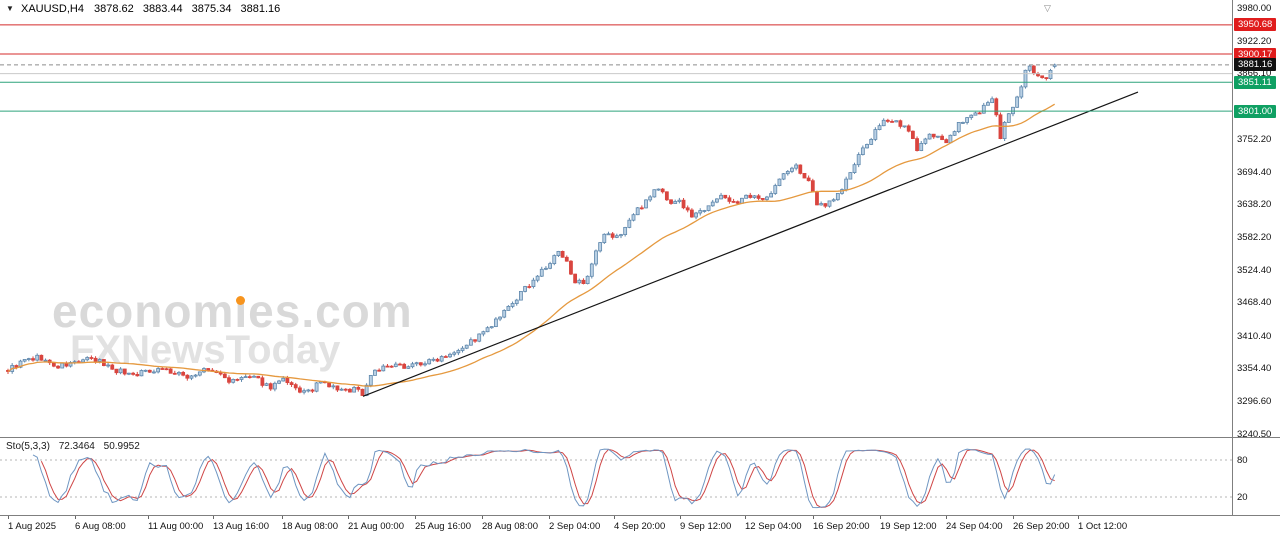 The height and width of the screenshot is (540, 1280). I want to click on indicator-axis: 80 20, so click(1256, 476).